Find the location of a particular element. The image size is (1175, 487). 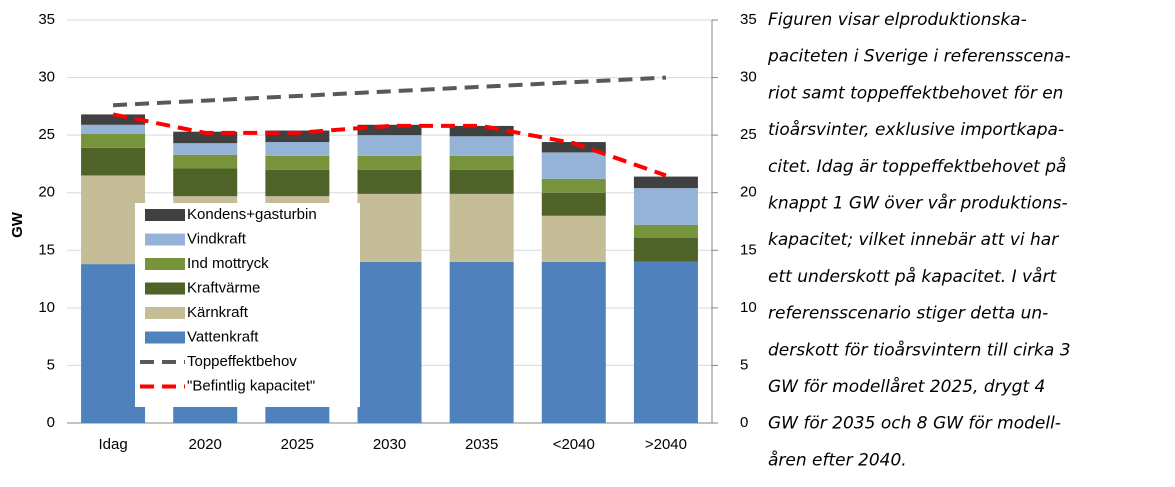

y-tick-label: 0 is located at coordinates (51, 422).